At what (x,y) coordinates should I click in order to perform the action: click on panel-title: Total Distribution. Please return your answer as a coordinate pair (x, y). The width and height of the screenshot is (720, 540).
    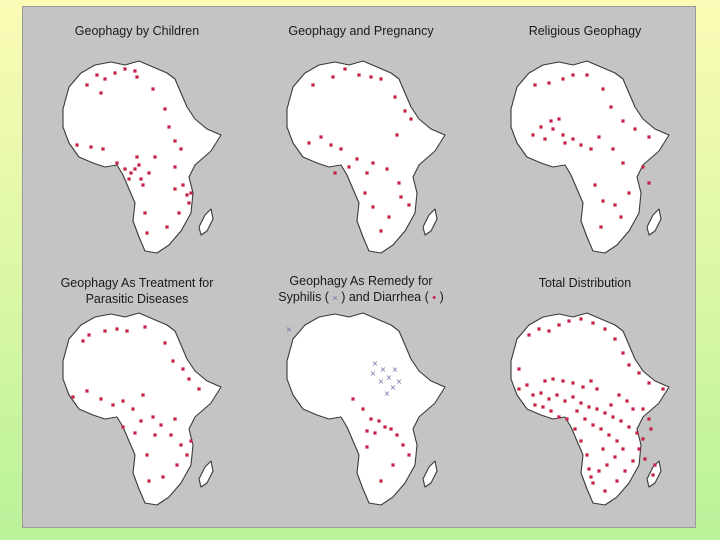
    Looking at the image, I should click on (585, 283).